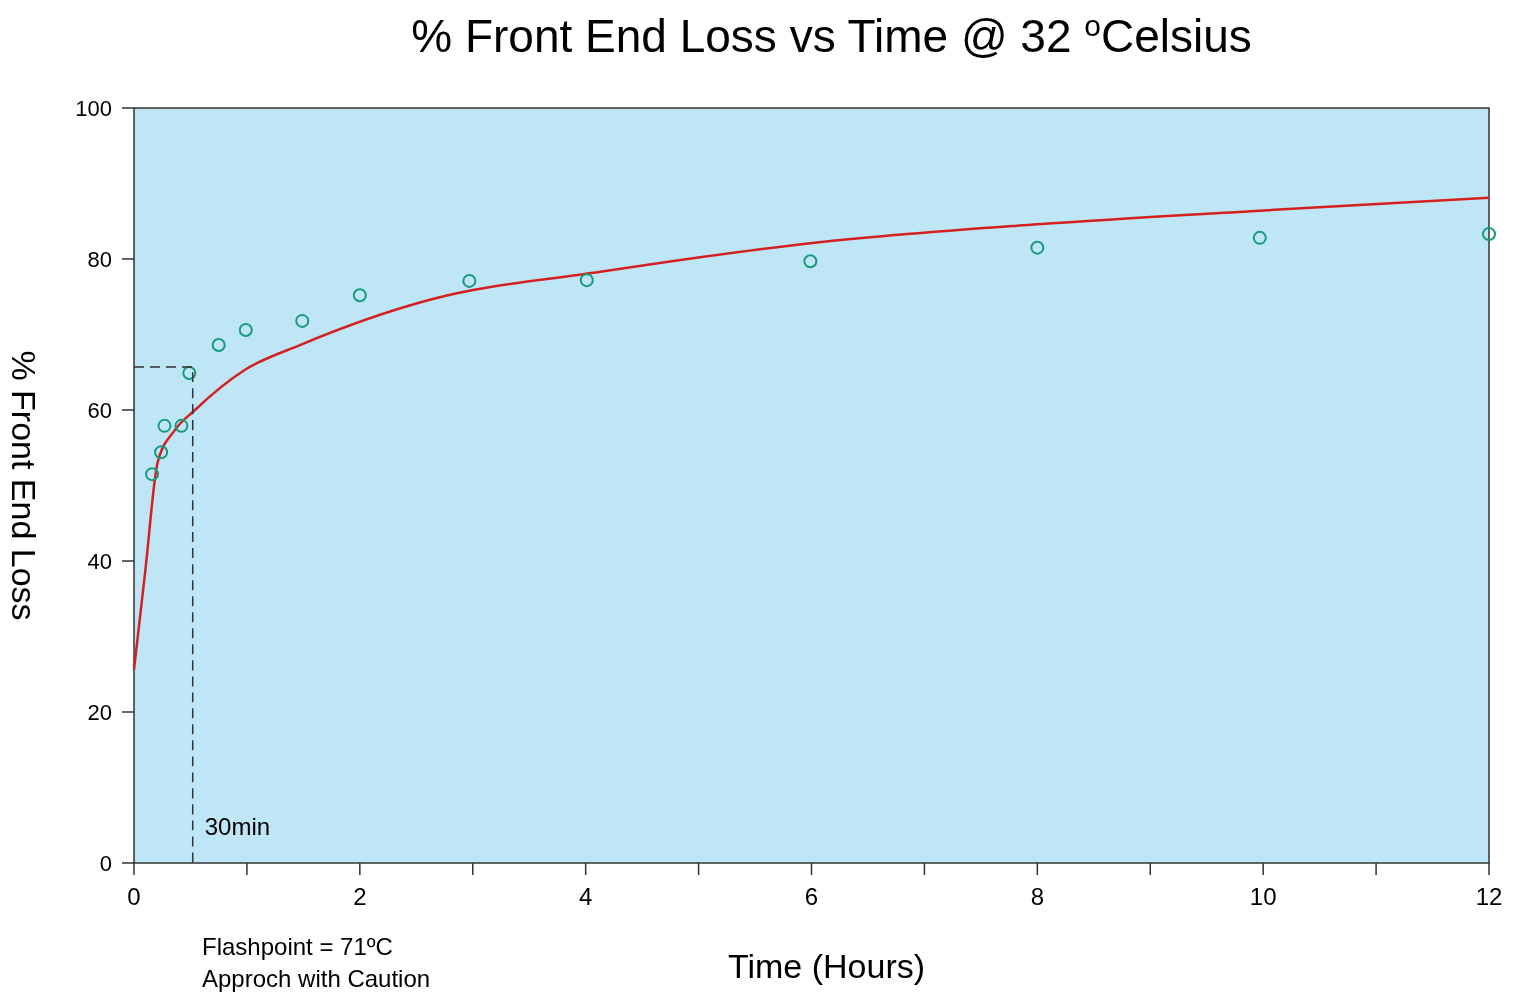  What do you see at coordinates (360, 896) in the screenshot?
I see `x-tick-label: 2` at bounding box center [360, 896].